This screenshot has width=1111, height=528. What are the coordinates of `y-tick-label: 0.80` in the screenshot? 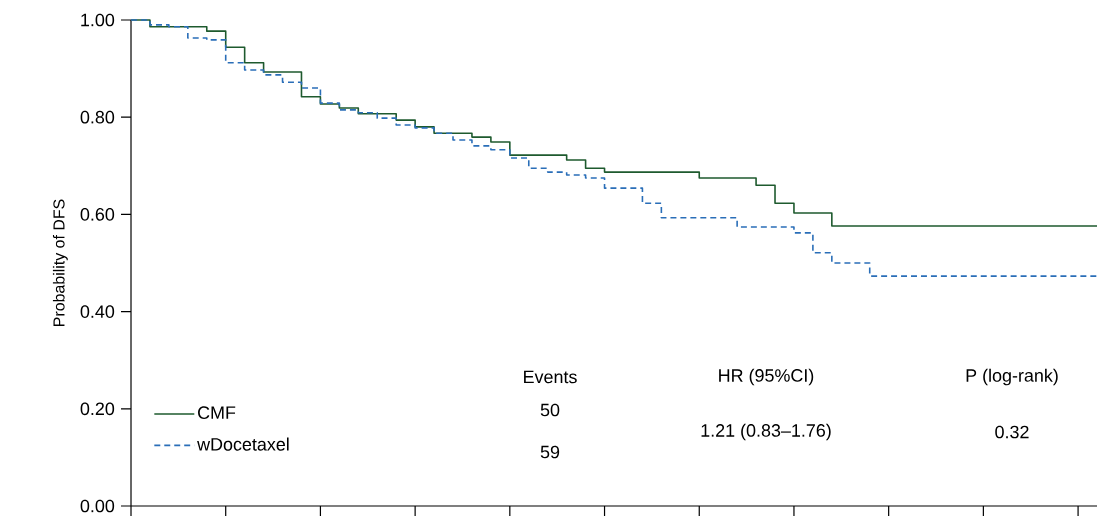 It's located at (97, 117).